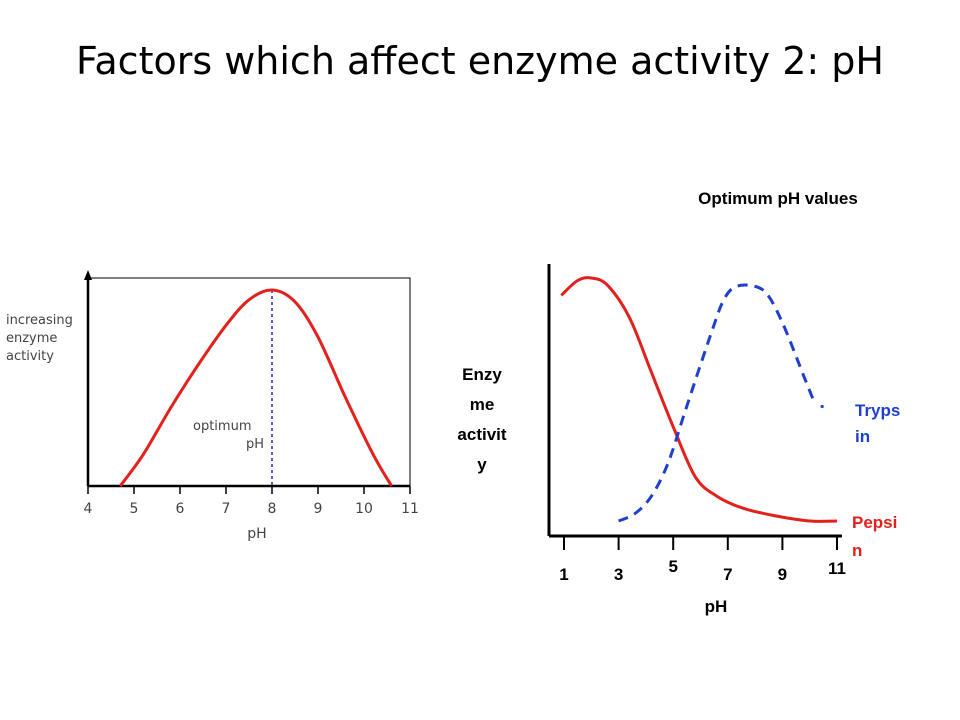 The image size is (960, 720). Describe the element at coordinates (30, 356) in the screenshot. I see `y-axis-label-line-3: activity` at that location.